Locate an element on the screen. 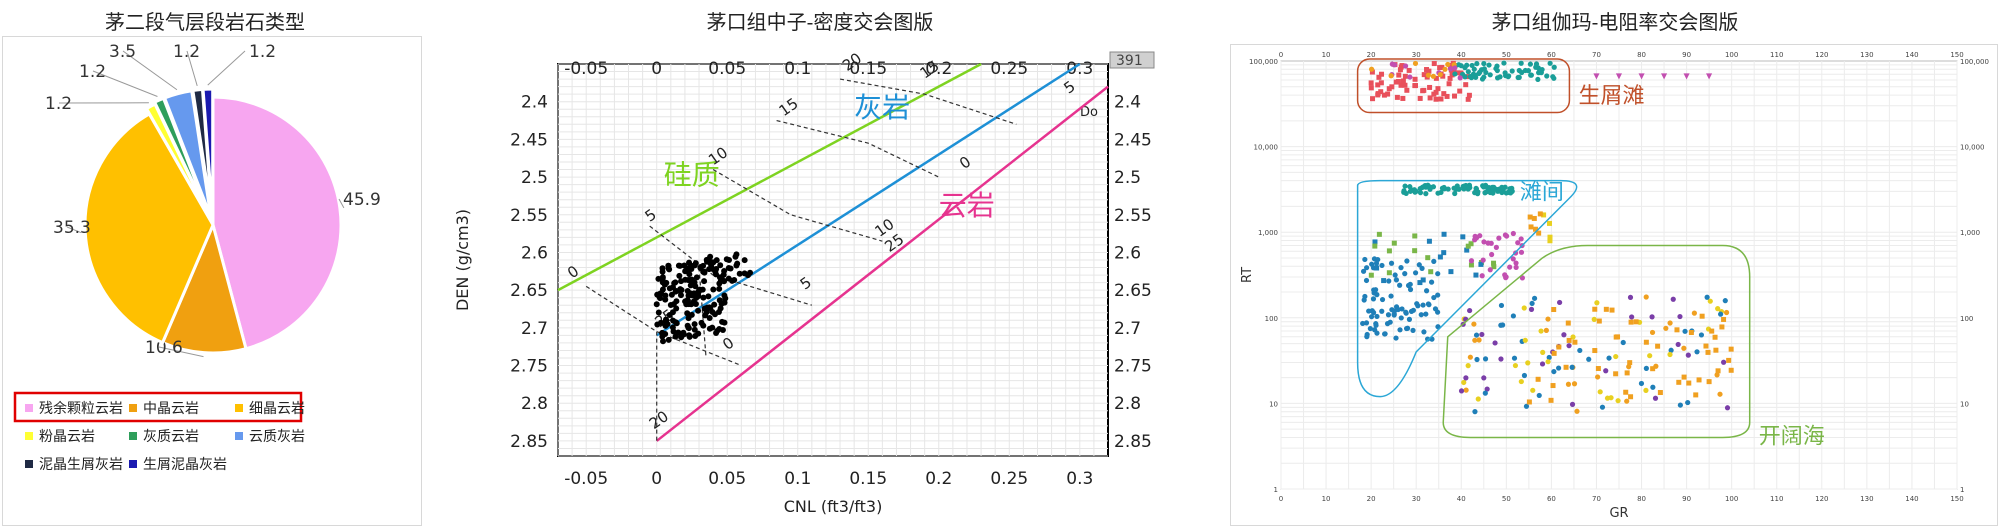 The width and height of the screenshot is (2000, 532). legend-label-8: 生屑泥晶灰岩 is located at coordinates (185, 465).